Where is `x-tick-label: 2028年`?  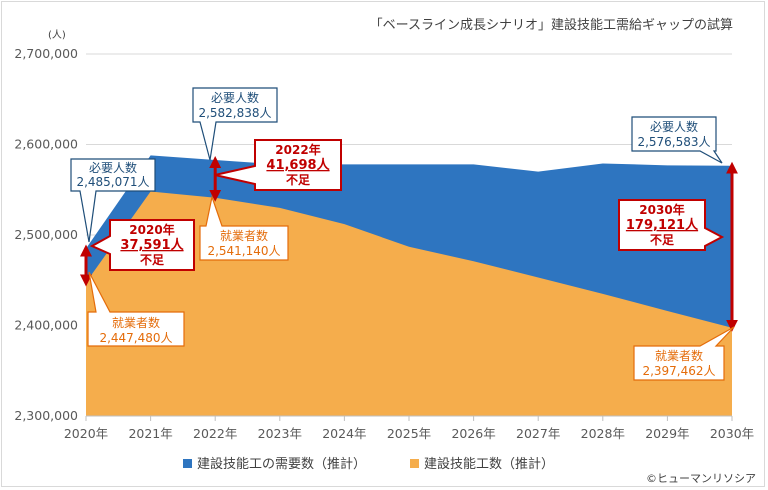 x-tick-label: 2028年 is located at coordinates (603, 433).